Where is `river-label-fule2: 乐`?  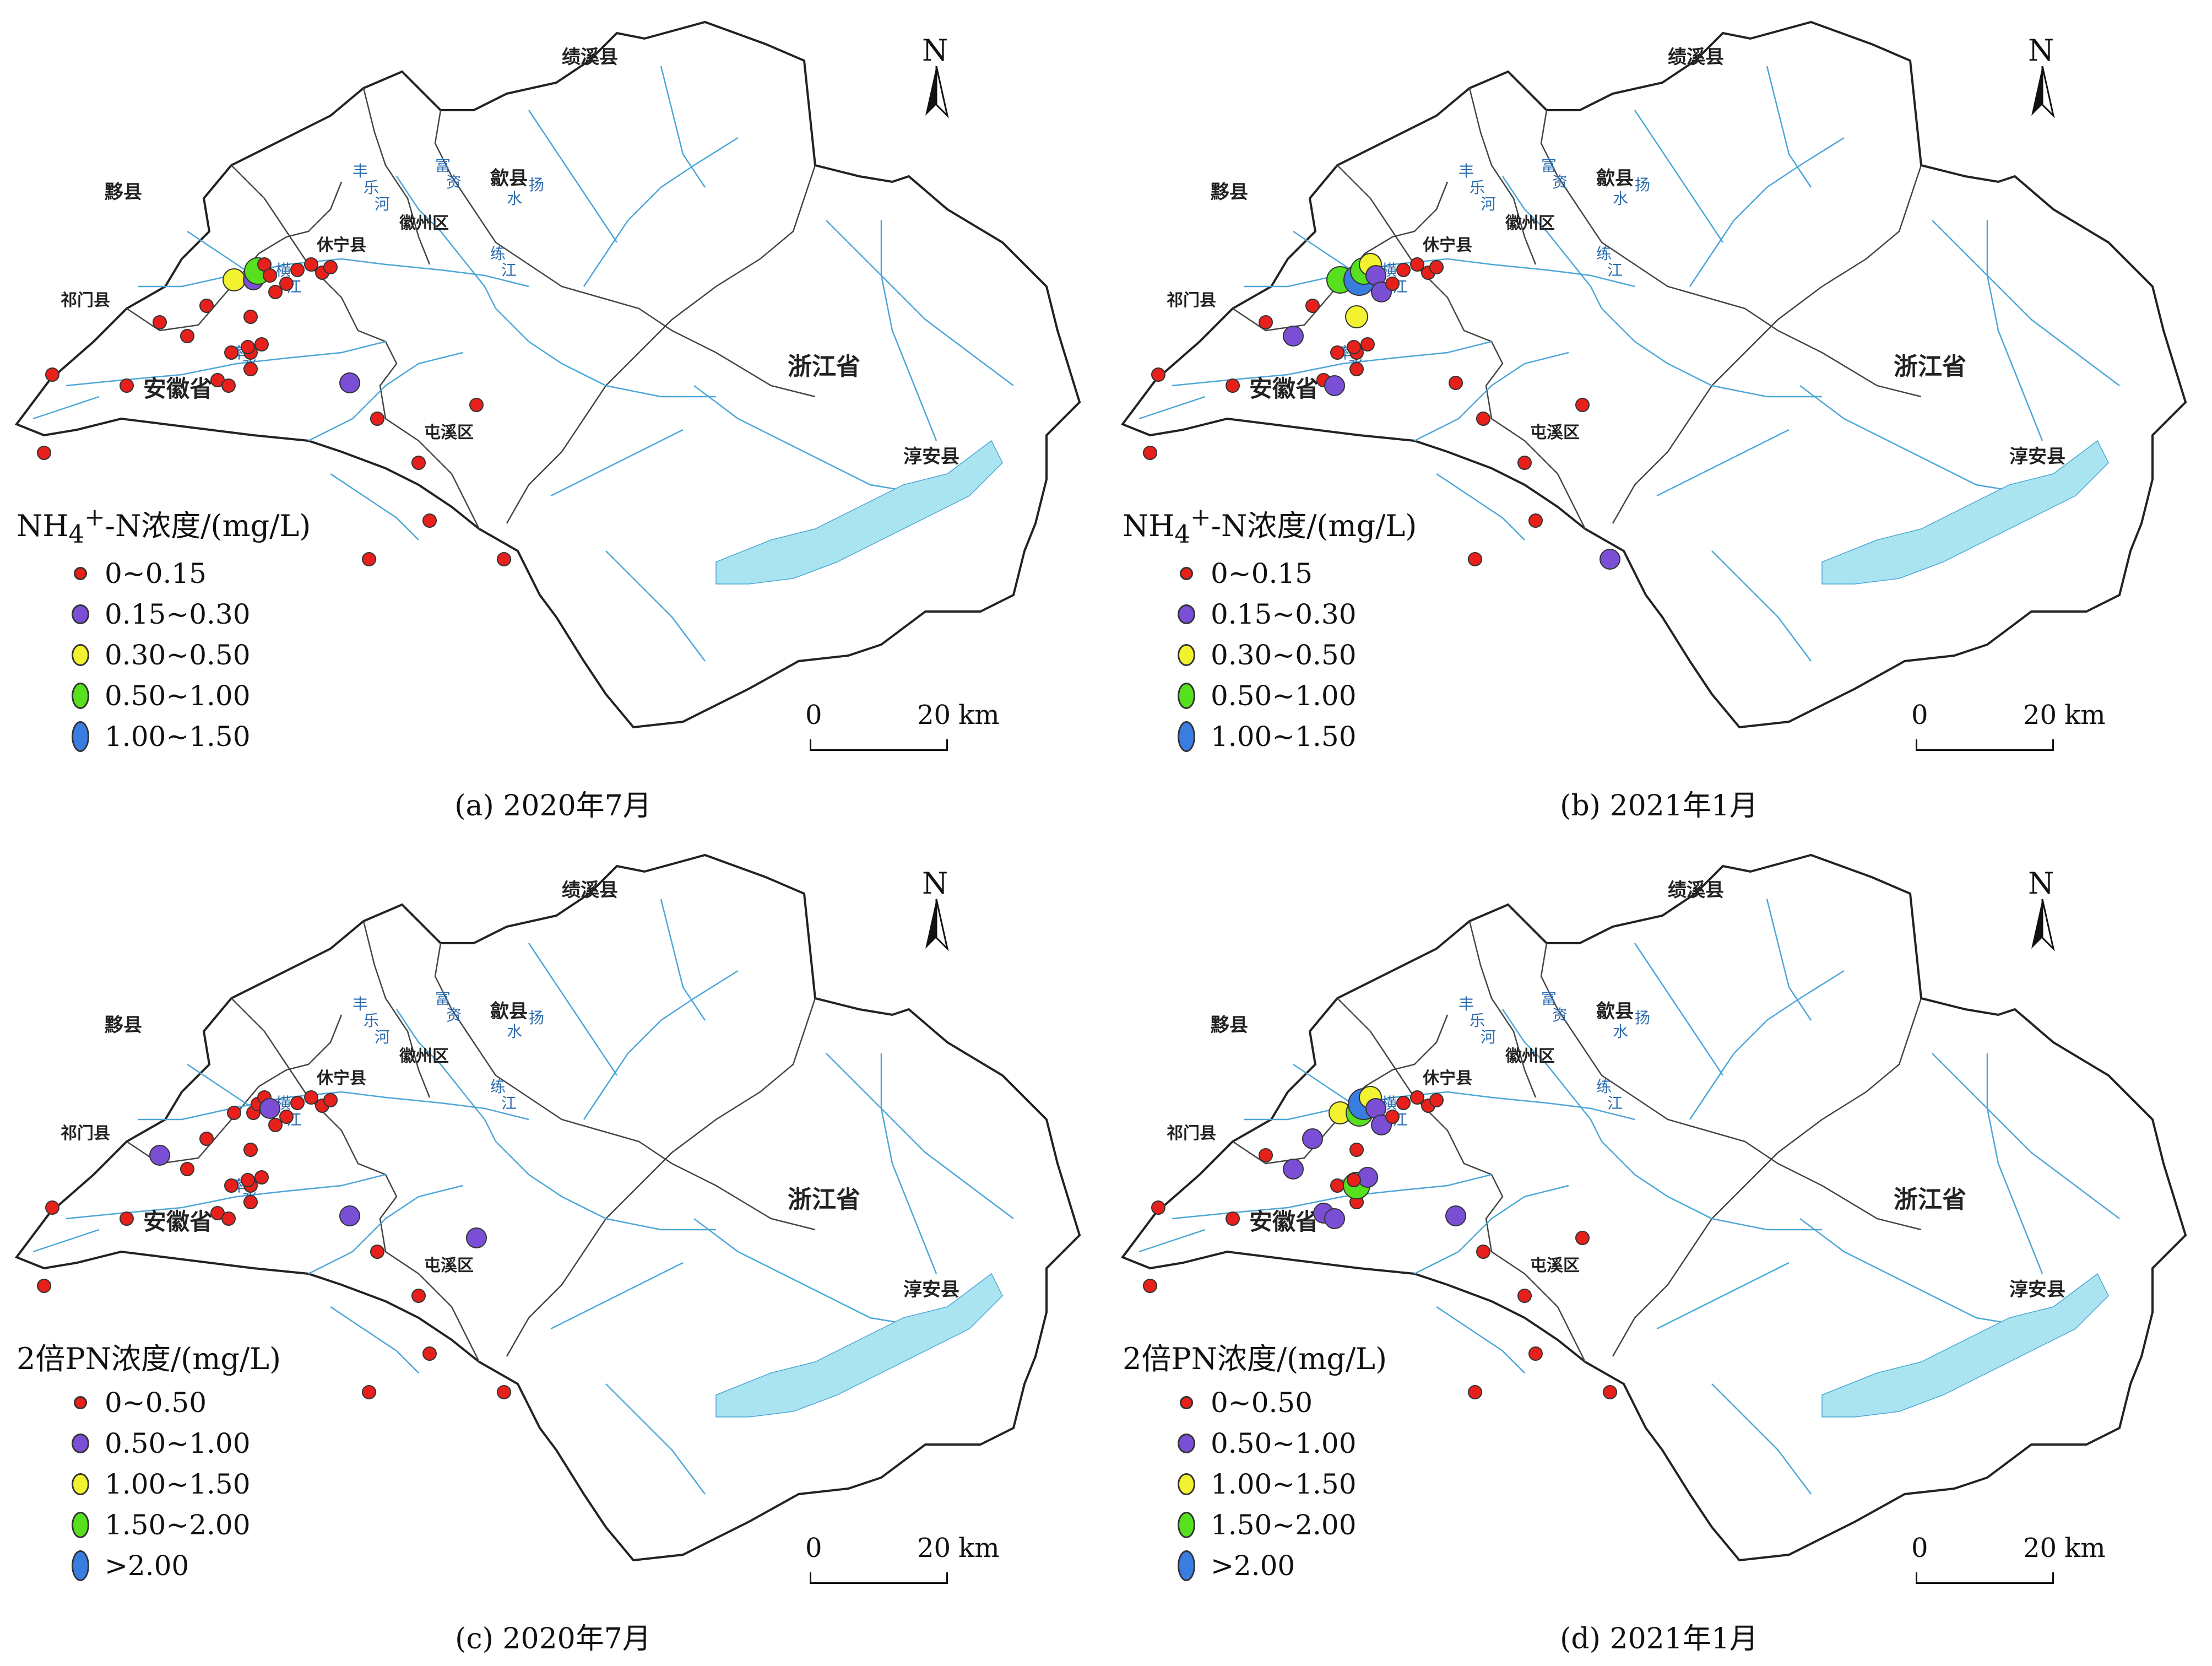
river-label-fule2: 乐 is located at coordinates (1477, 187).